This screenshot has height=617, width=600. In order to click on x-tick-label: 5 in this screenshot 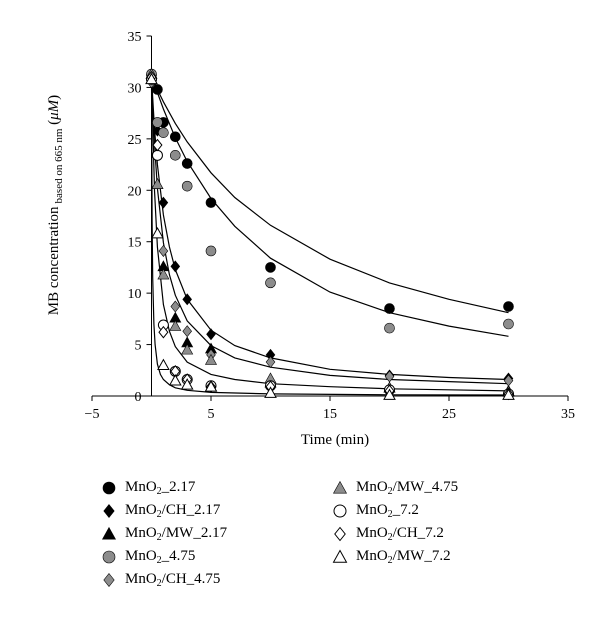, I will do `click(211, 414)`.